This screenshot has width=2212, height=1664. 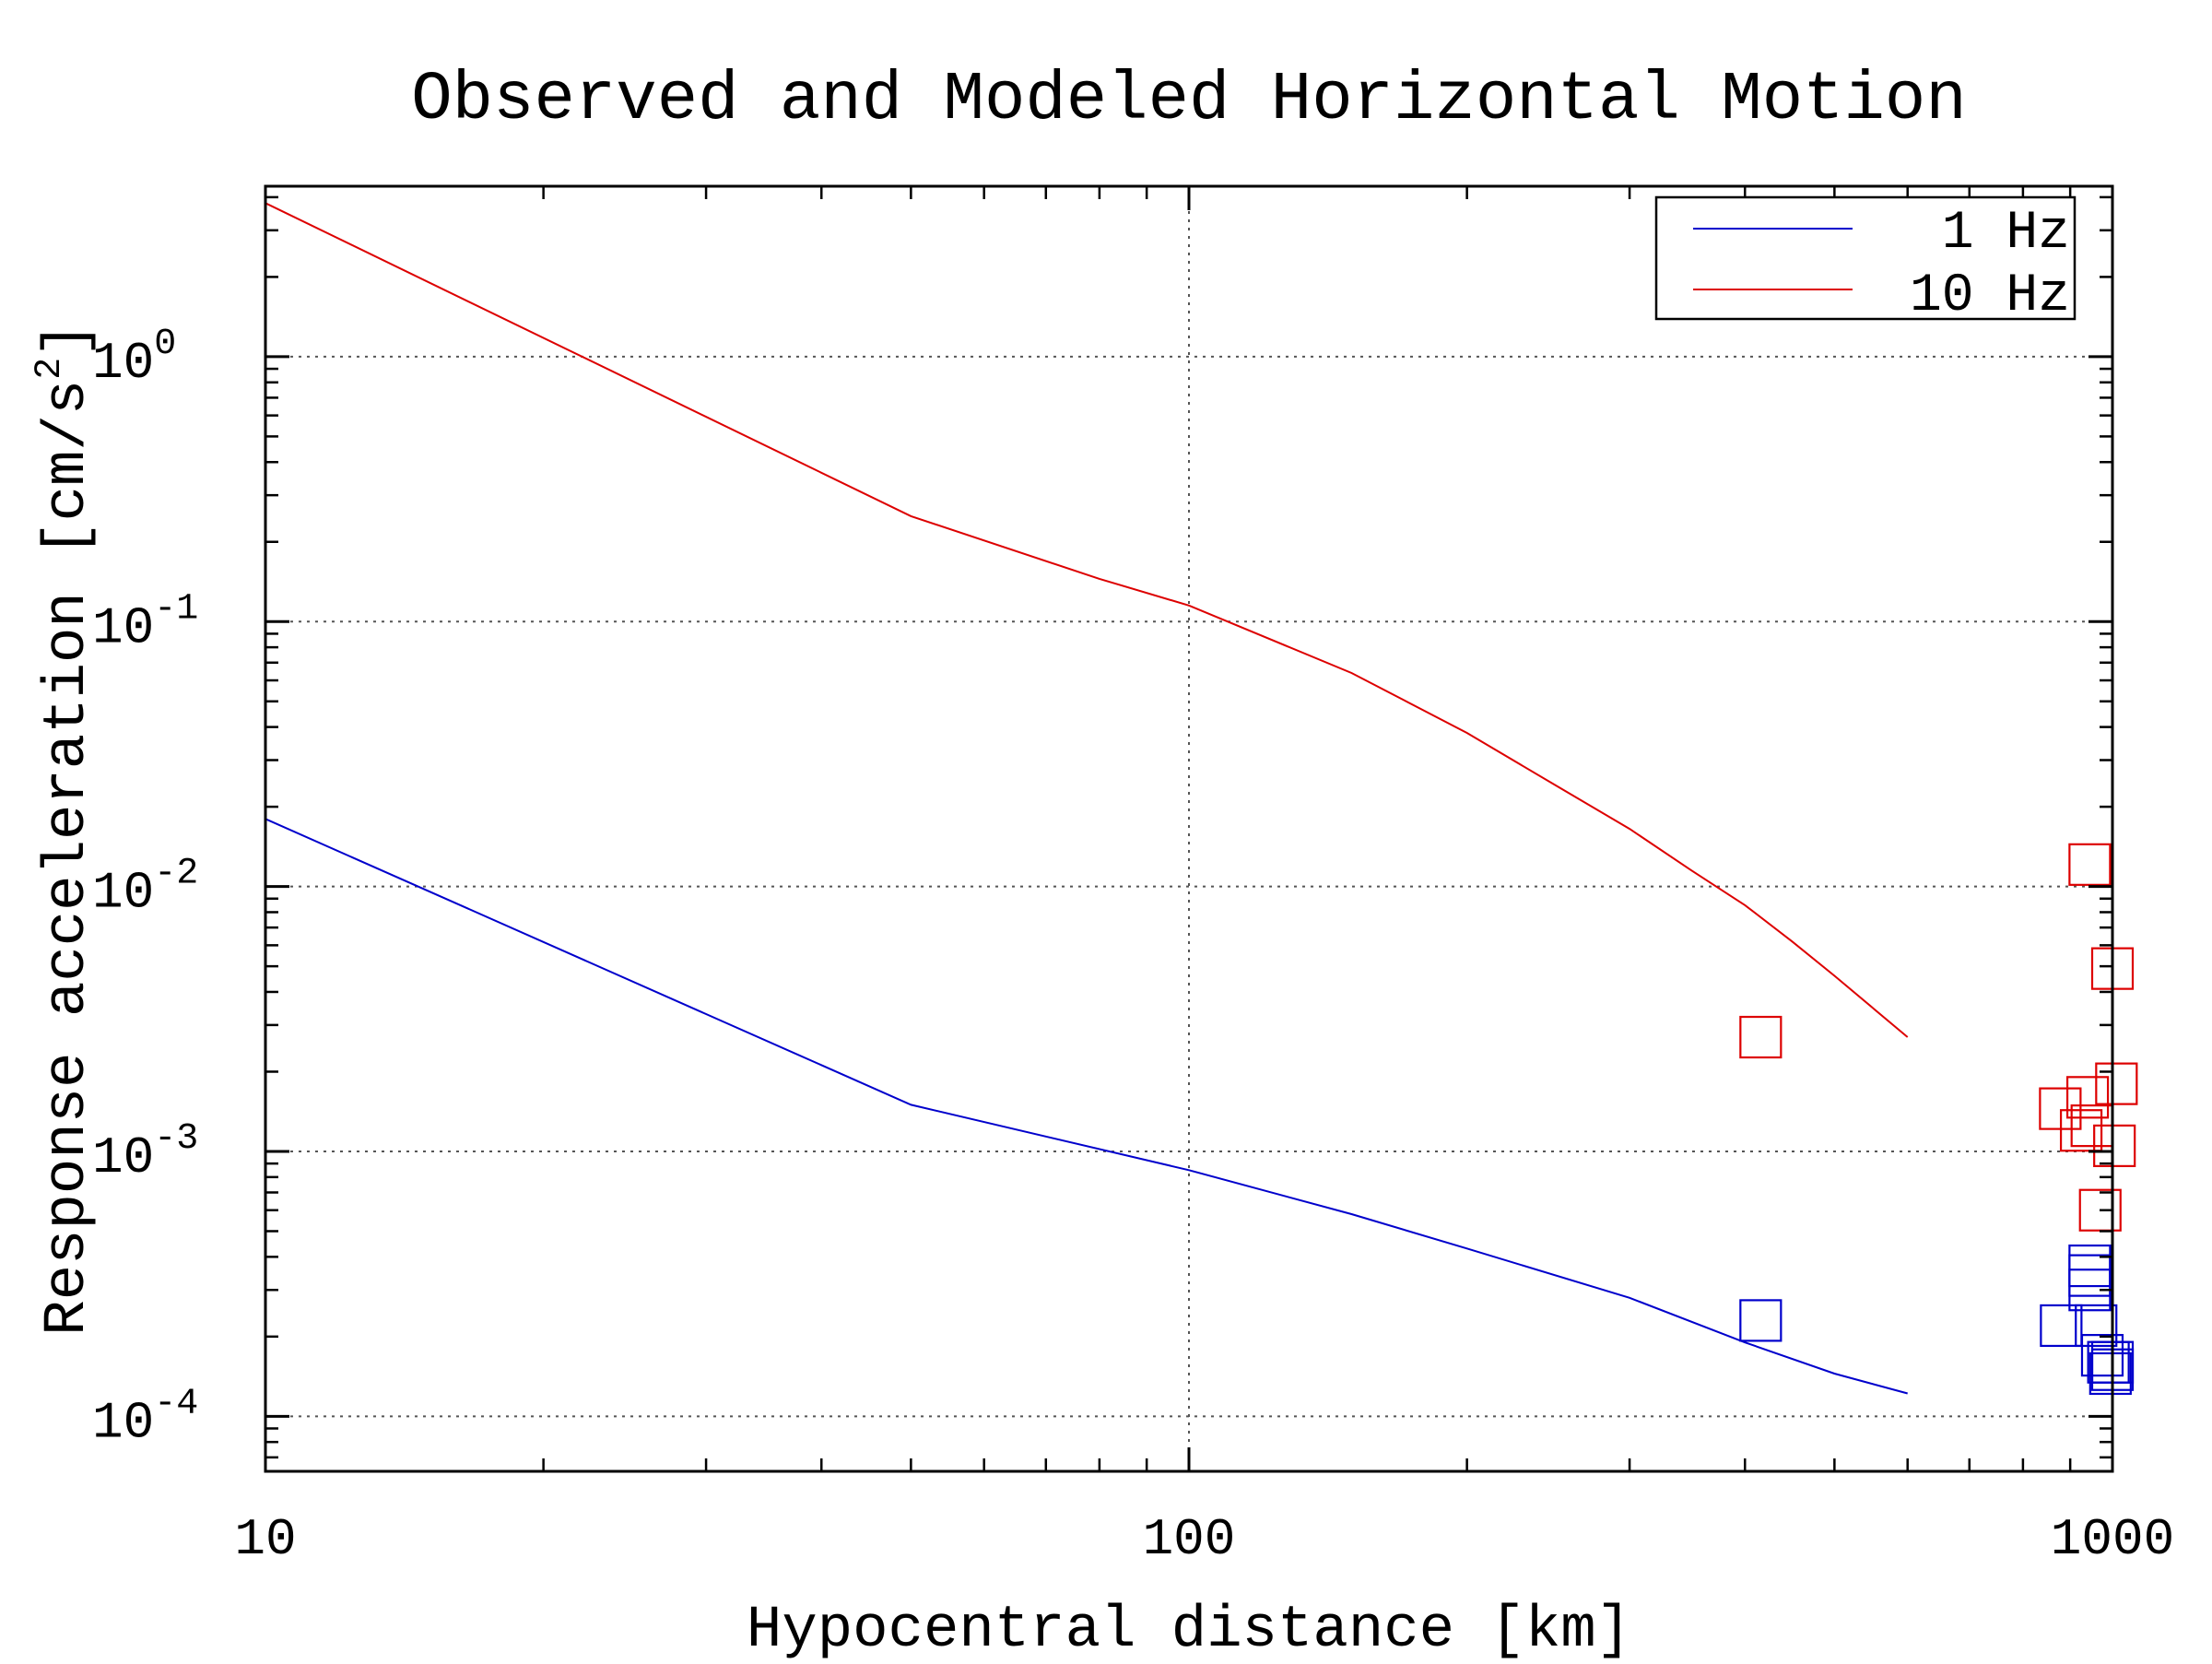 I want to click on legend-label-1hz: 1 Hz, so click(x=2006, y=234).